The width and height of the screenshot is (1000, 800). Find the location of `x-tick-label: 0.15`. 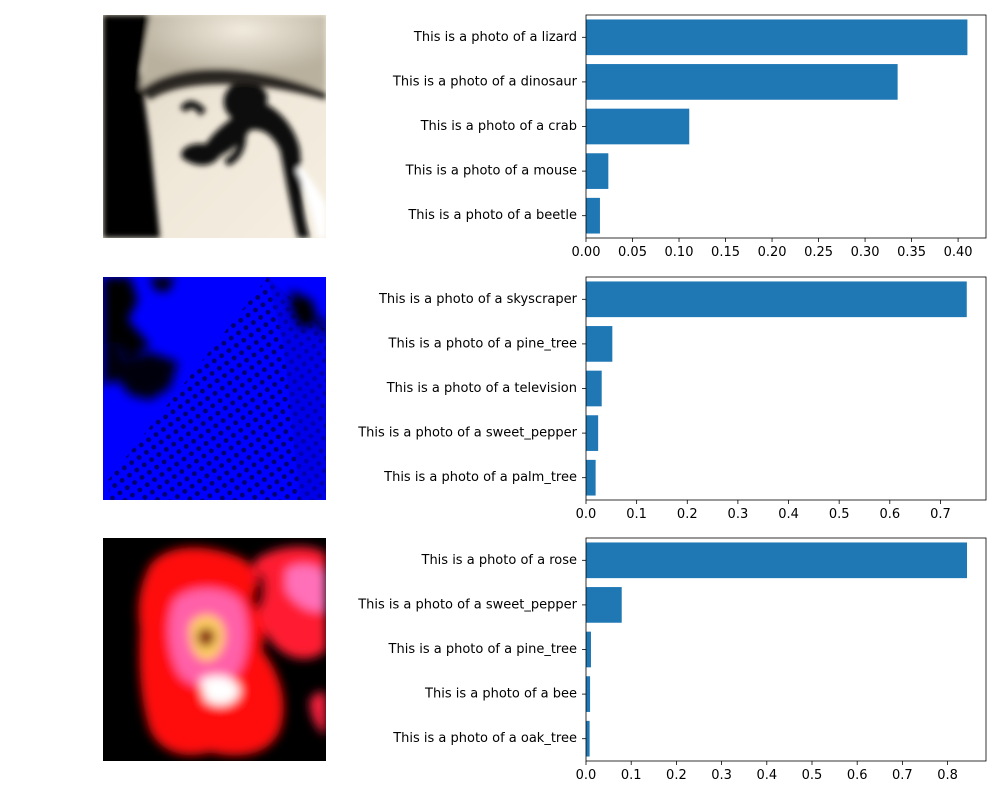

x-tick-label: 0.15 is located at coordinates (725, 252).